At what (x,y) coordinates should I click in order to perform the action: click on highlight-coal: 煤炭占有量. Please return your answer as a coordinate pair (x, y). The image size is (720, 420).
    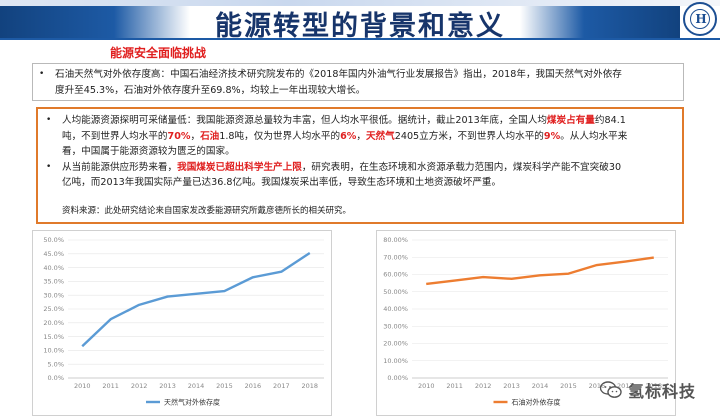
    Looking at the image, I should click on (570, 120).